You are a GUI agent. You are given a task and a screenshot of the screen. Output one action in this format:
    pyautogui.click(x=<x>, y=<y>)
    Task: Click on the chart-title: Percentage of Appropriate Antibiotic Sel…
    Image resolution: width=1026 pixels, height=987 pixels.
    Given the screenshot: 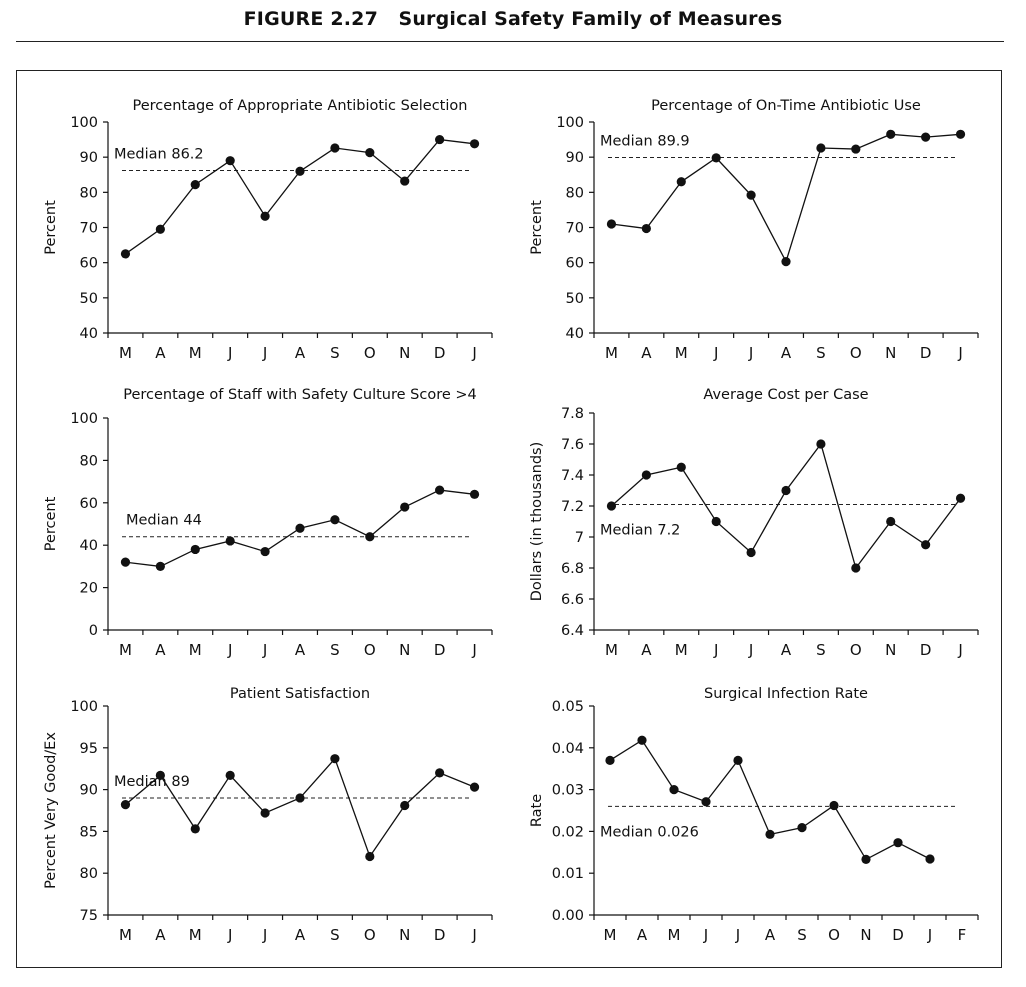 What is the action you would take?
    pyautogui.click(x=300, y=106)
    